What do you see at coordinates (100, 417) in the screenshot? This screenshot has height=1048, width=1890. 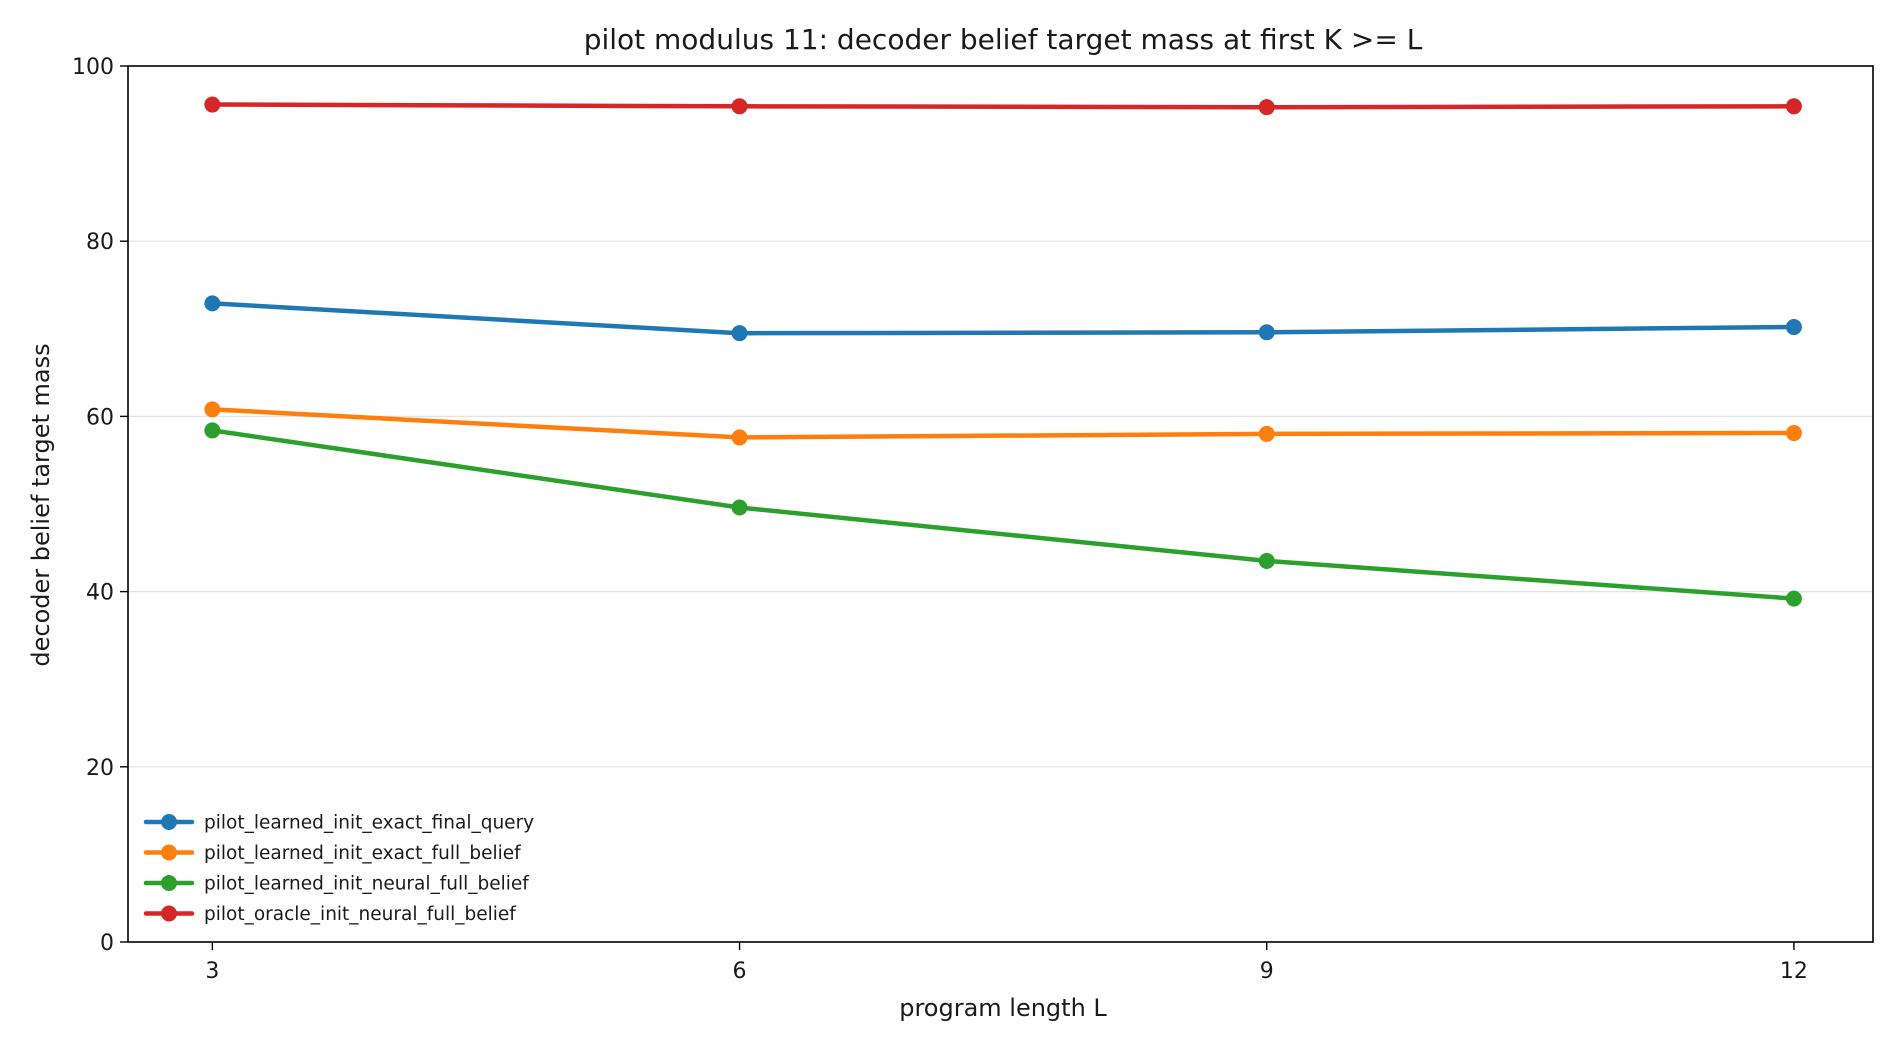 I see `y-tick-label: 60` at bounding box center [100, 417].